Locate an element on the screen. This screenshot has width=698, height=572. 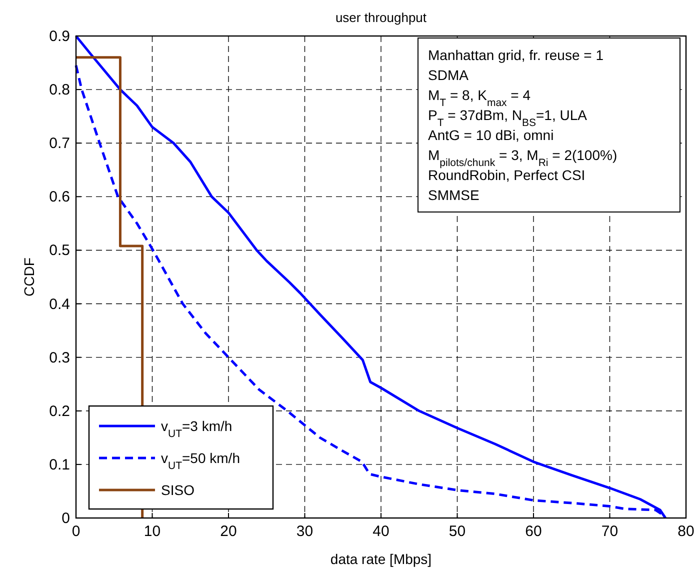
chart-title: user throughput is located at coordinates (381, 17).